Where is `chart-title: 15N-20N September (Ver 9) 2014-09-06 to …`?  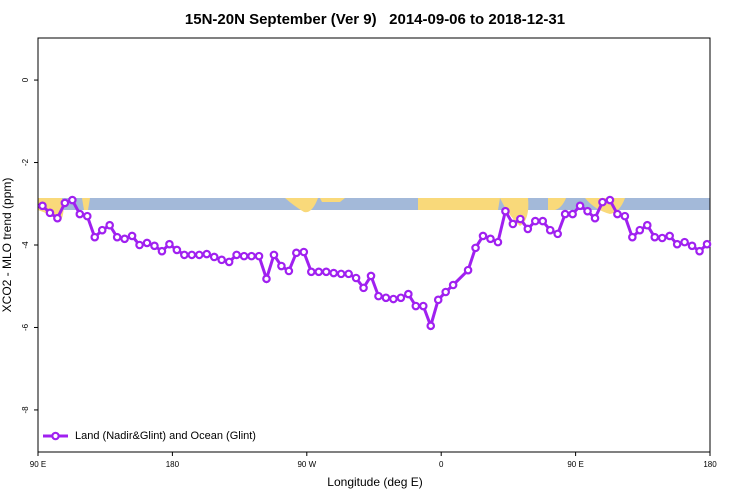 chart-title: 15N-20N September (Ver 9) 2014-09-06 to … is located at coordinates (375, 19).